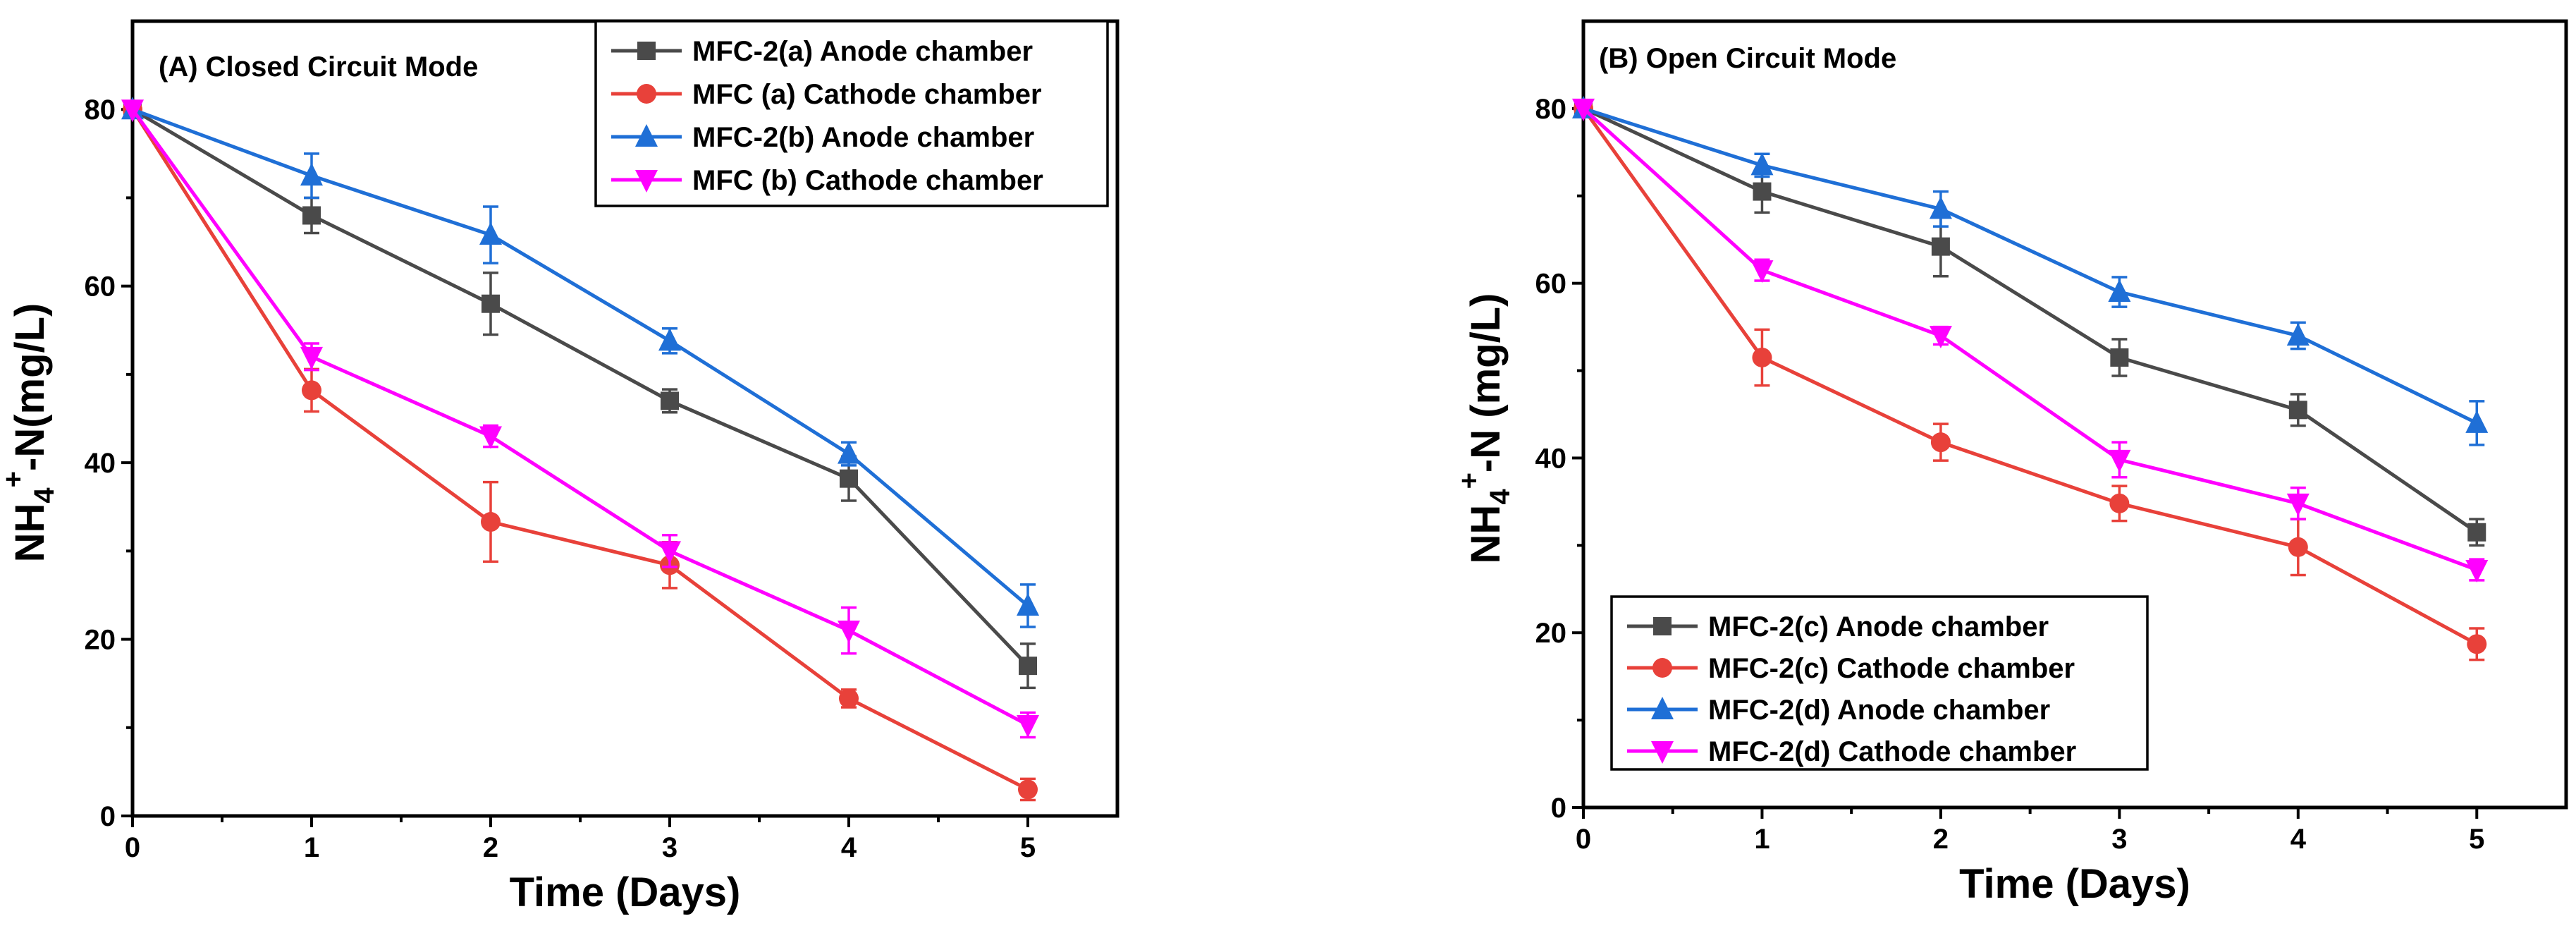 The width and height of the screenshot is (2576, 933). What do you see at coordinates (1892, 751) in the screenshot?
I see `legend-label: MFC-2(d) Cathode chamber` at bounding box center [1892, 751].